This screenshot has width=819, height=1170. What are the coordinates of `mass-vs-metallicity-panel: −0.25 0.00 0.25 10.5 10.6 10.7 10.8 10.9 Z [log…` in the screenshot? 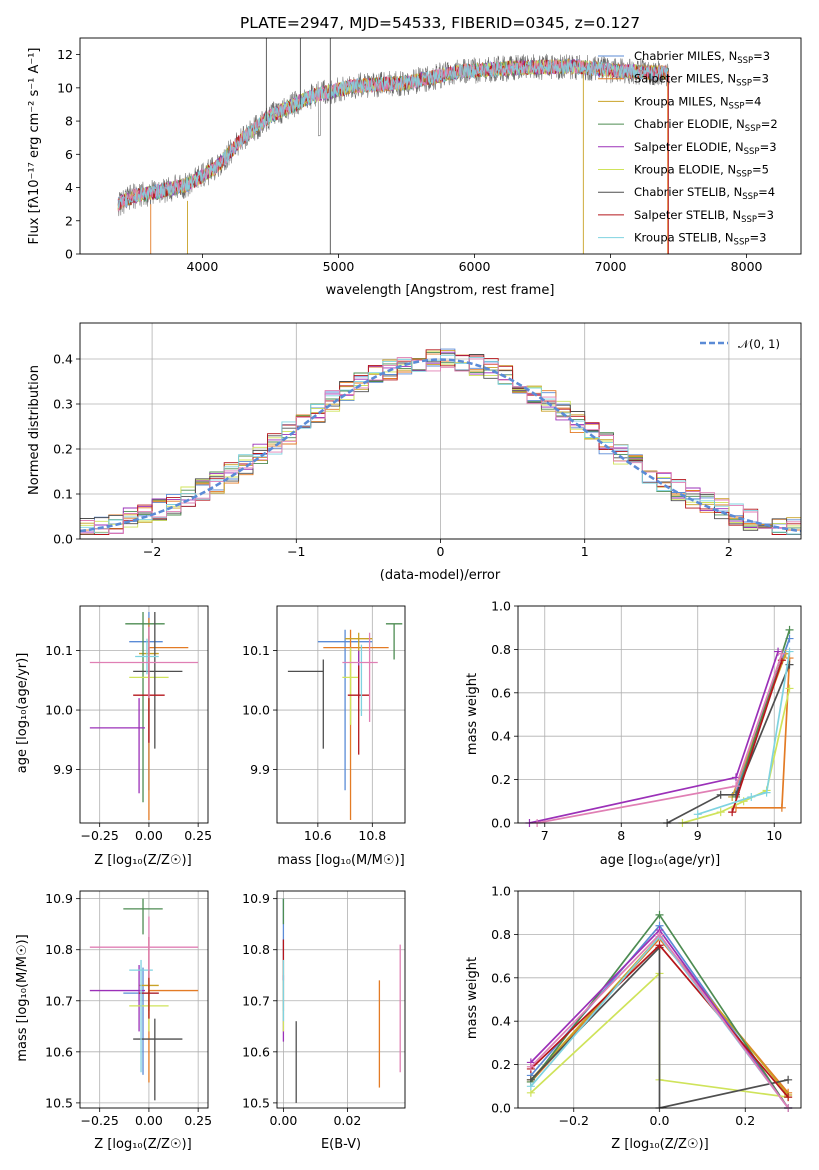 It's located at (113, 1021).